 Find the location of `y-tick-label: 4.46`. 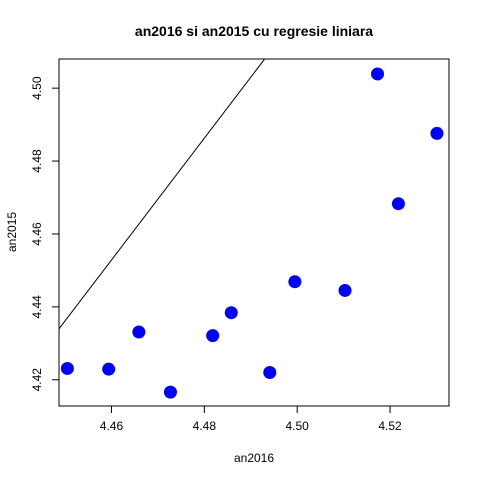

y-tick-label: 4.46 is located at coordinates (37, 234).